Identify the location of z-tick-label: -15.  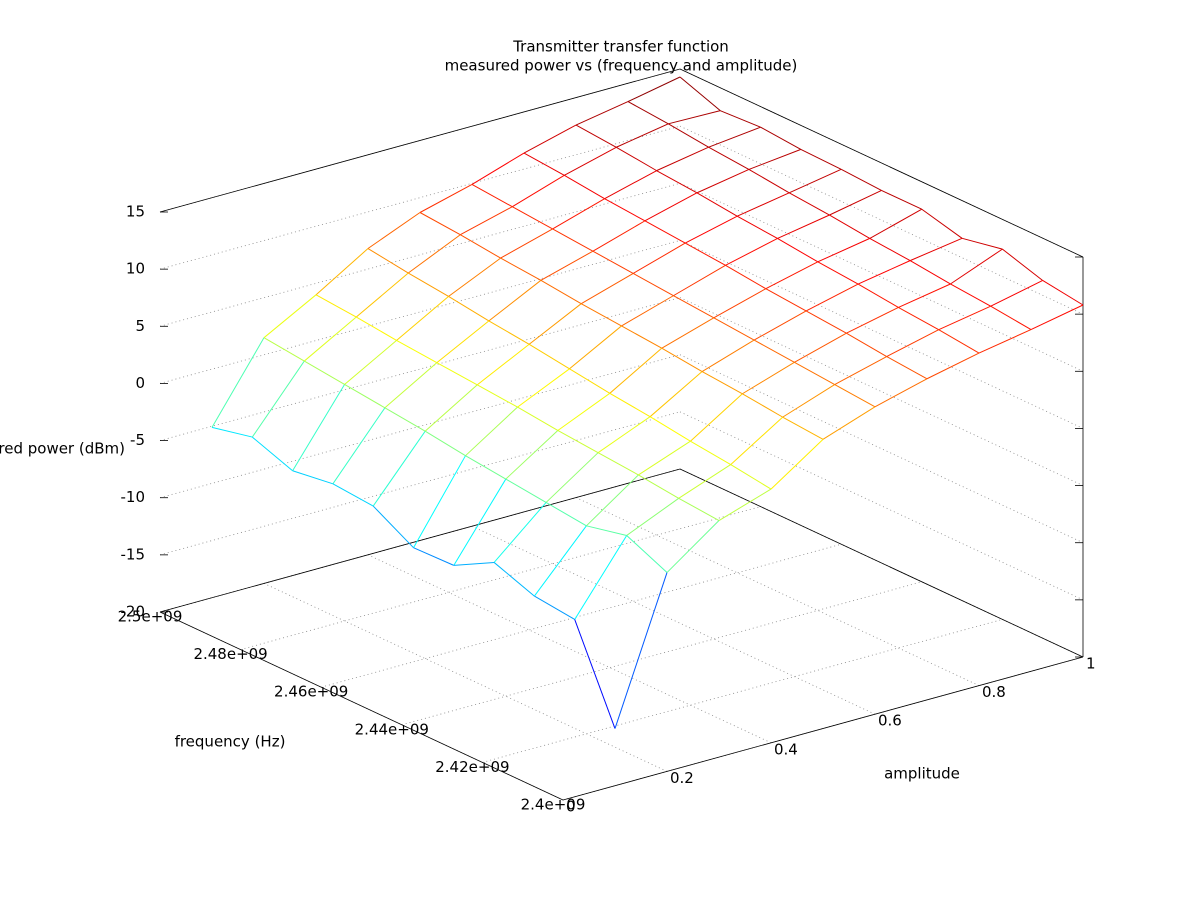
(133, 554).